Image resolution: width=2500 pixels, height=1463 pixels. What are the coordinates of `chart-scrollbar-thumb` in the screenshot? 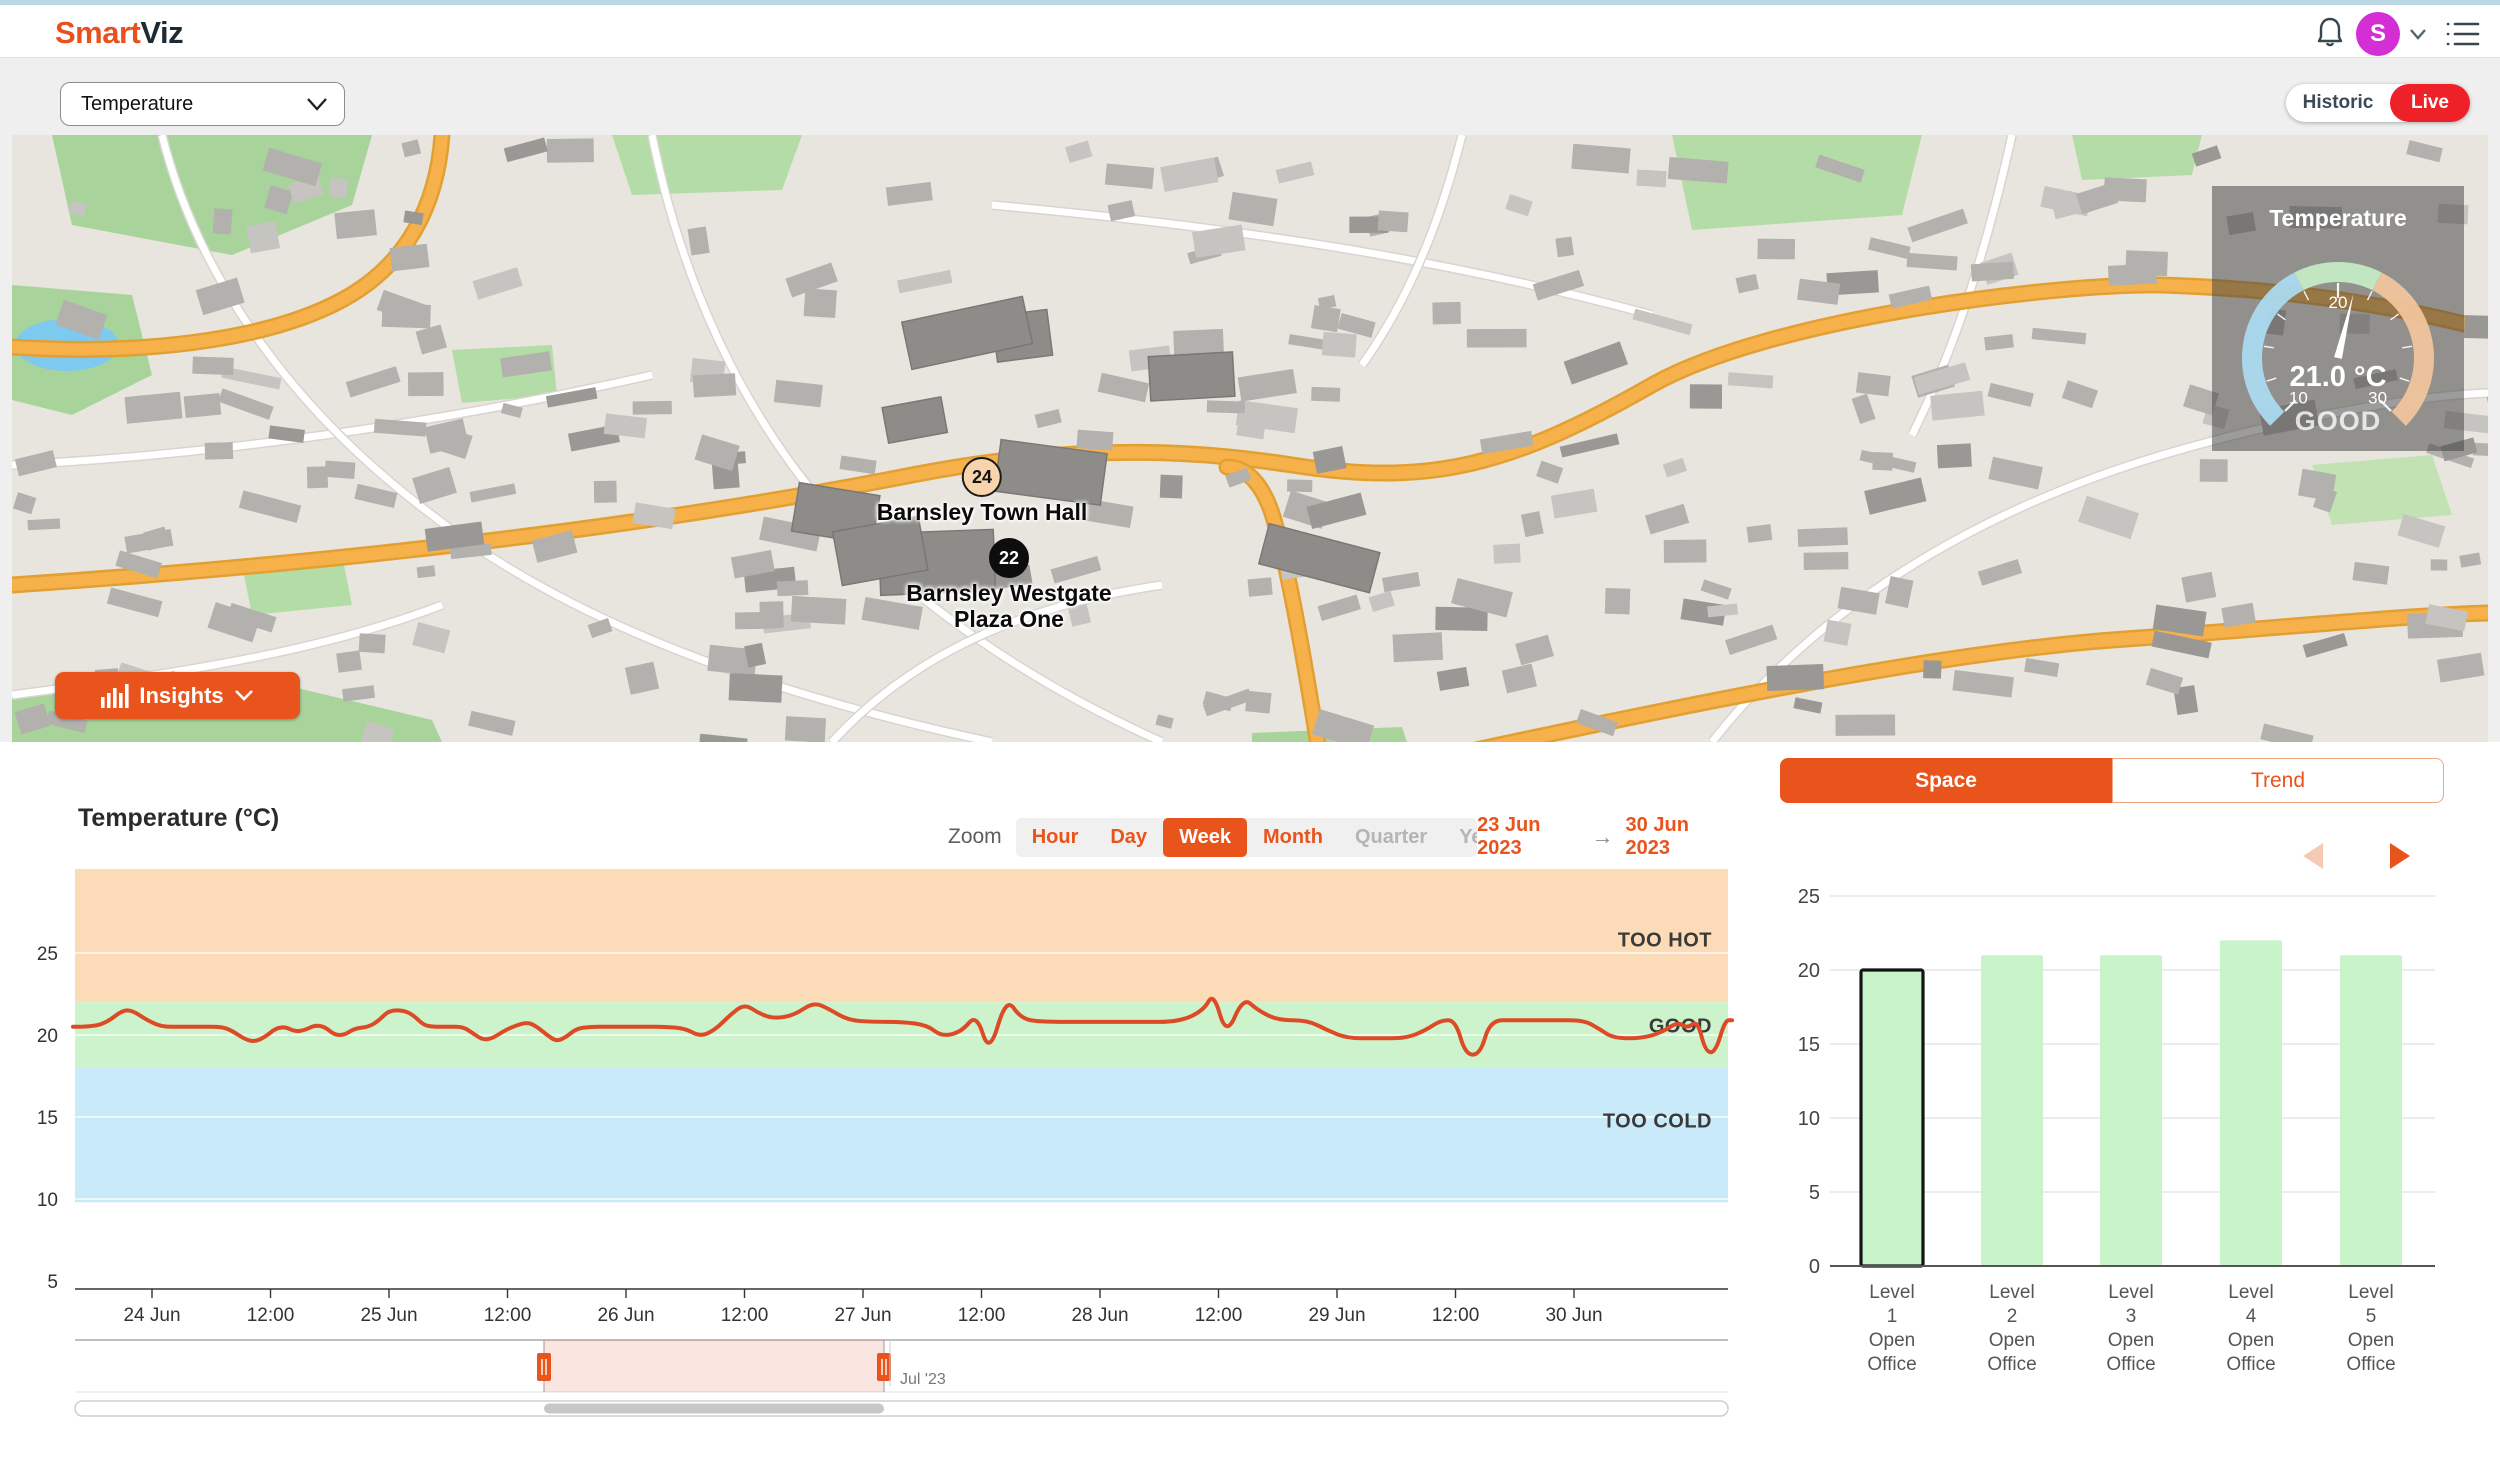 It's located at (714, 1408).